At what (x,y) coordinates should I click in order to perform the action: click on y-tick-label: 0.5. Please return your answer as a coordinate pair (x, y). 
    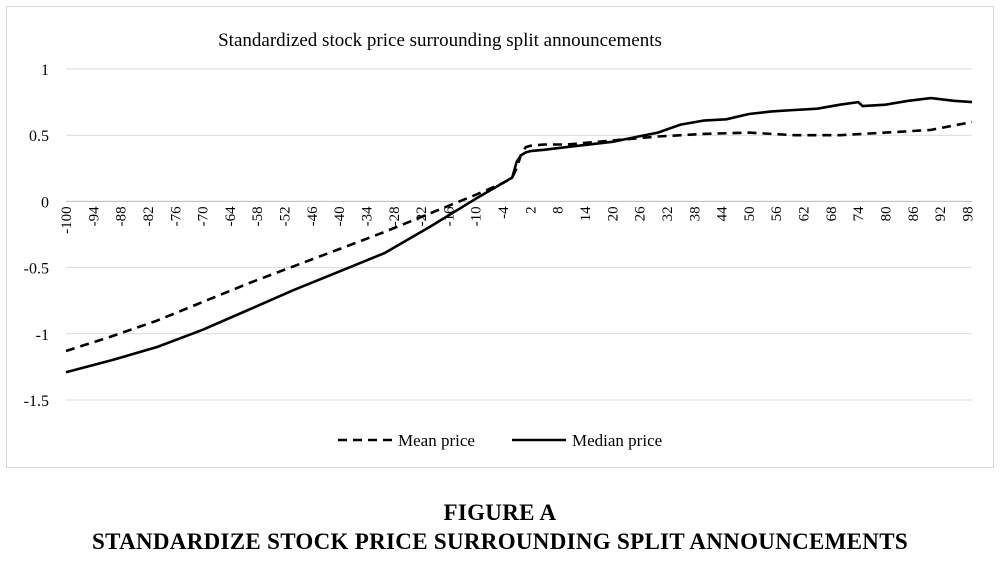
    Looking at the image, I should click on (39, 136).